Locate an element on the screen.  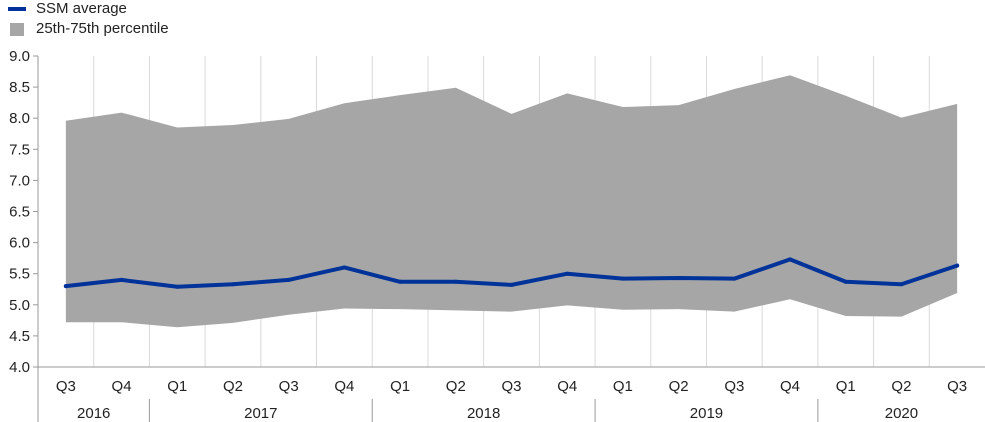
legend-box-swatch is located at coordinates (17, 29).